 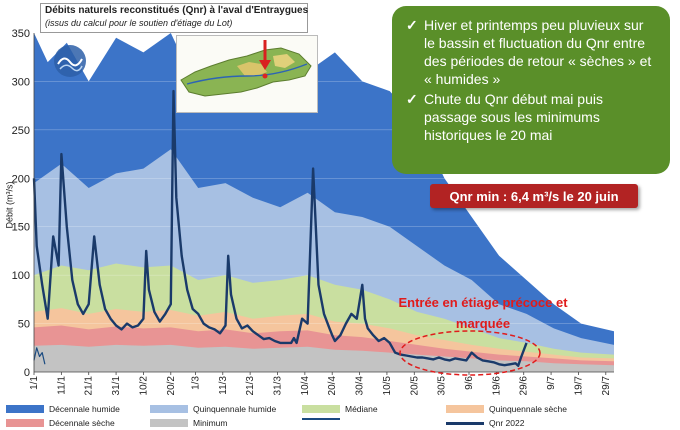 I want to click on legend-item: Décennale humide, so click(x=63, y=409).